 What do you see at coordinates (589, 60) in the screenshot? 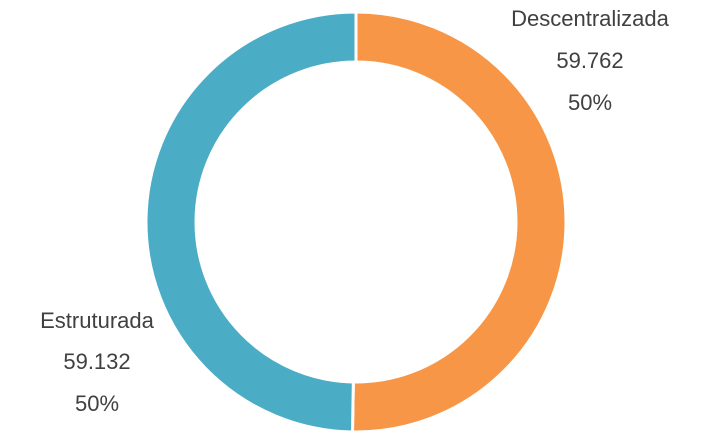
I see `value-label: 59.762` at bounding box center [589, 60].